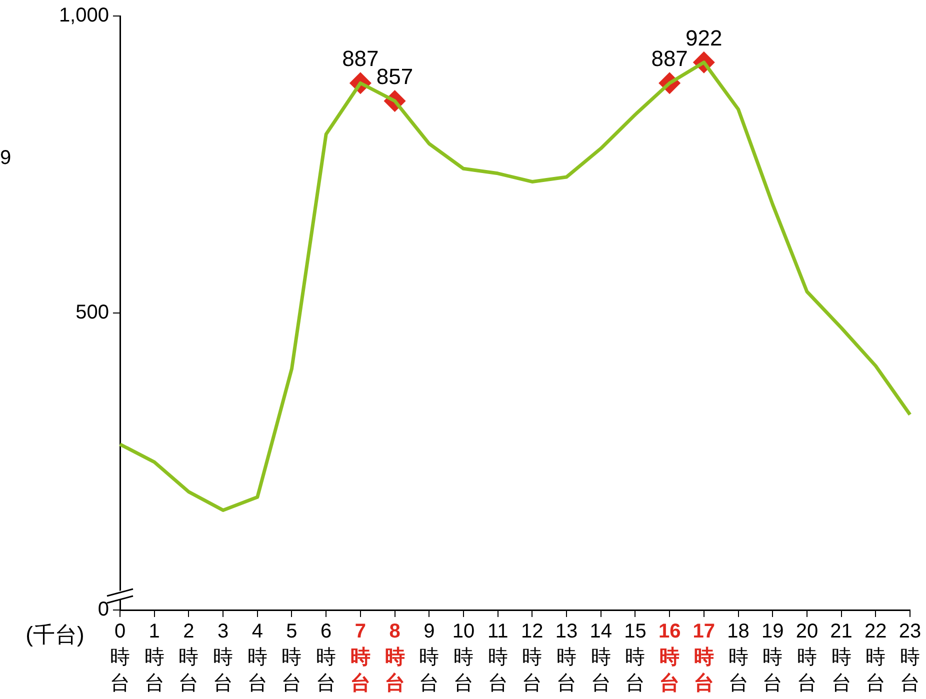 The image size is (926, 699). I want to click on y-tick-label: 500, so click(92, 313).